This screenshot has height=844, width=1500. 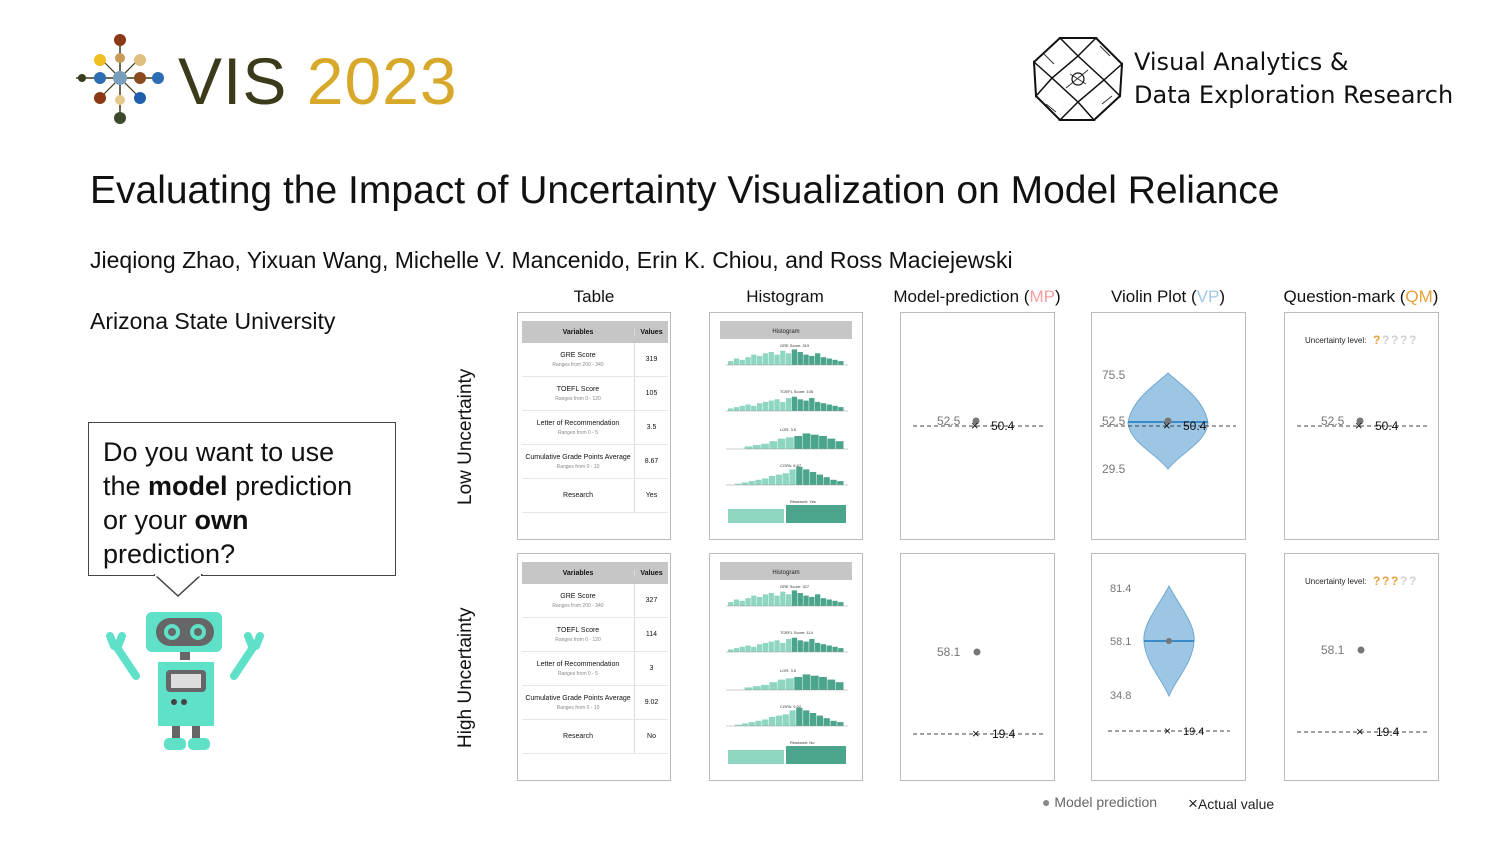 I want to click on mp-chart-high: 58.1 × 19.4, so click(x=978, y=693).